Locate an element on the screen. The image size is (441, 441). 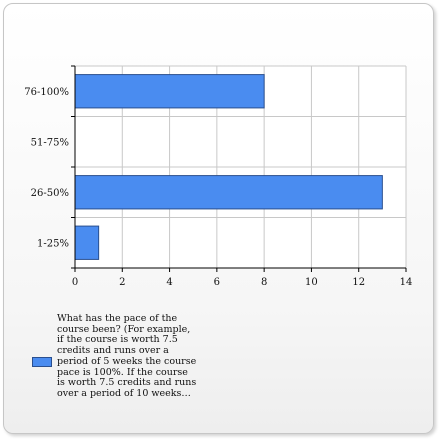
x-tick-label: 14 is located at coordinates (406, 282).